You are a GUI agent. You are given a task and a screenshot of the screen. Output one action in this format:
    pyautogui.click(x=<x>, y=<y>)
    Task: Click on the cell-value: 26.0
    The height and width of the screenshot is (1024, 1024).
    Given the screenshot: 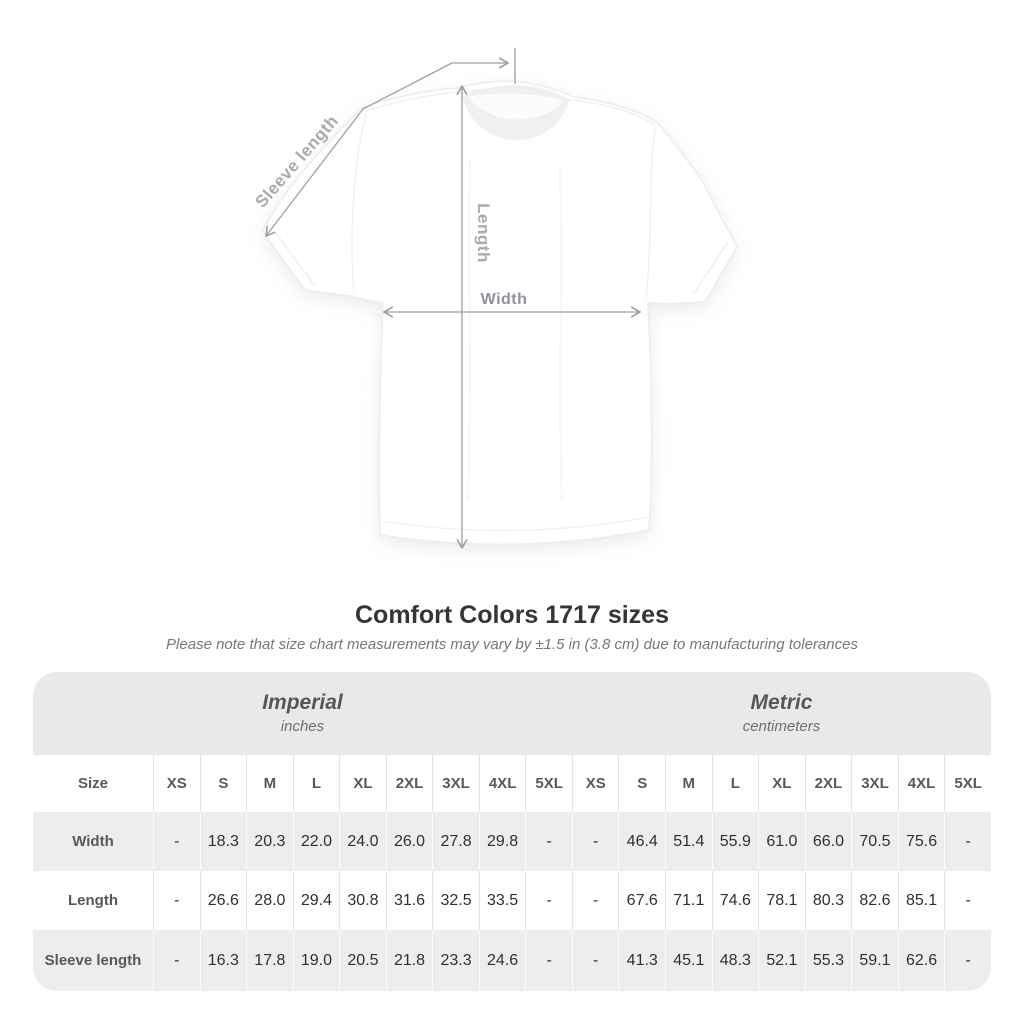 What is the action you would take?
    pyautogui.click(x=409, y=841)
    